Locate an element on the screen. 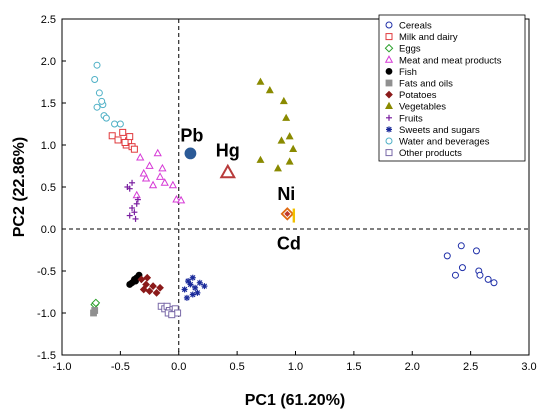  legend-label: Water and beverages is located at coordinates (444, 142).